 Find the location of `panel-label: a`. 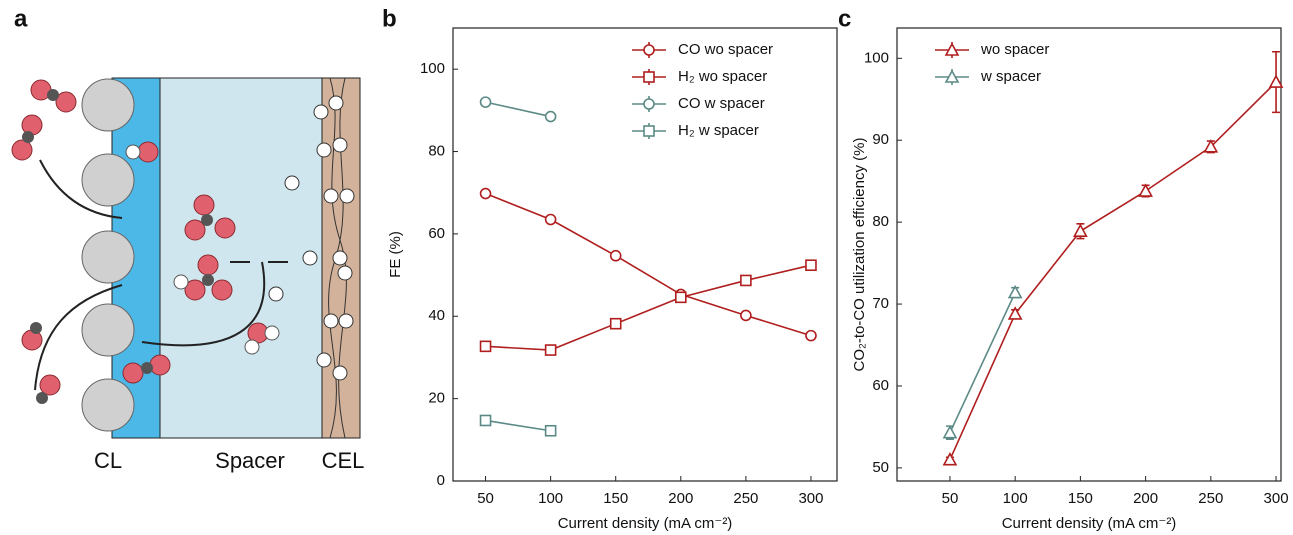

panel-label: a is located at coordinates (21, 18).